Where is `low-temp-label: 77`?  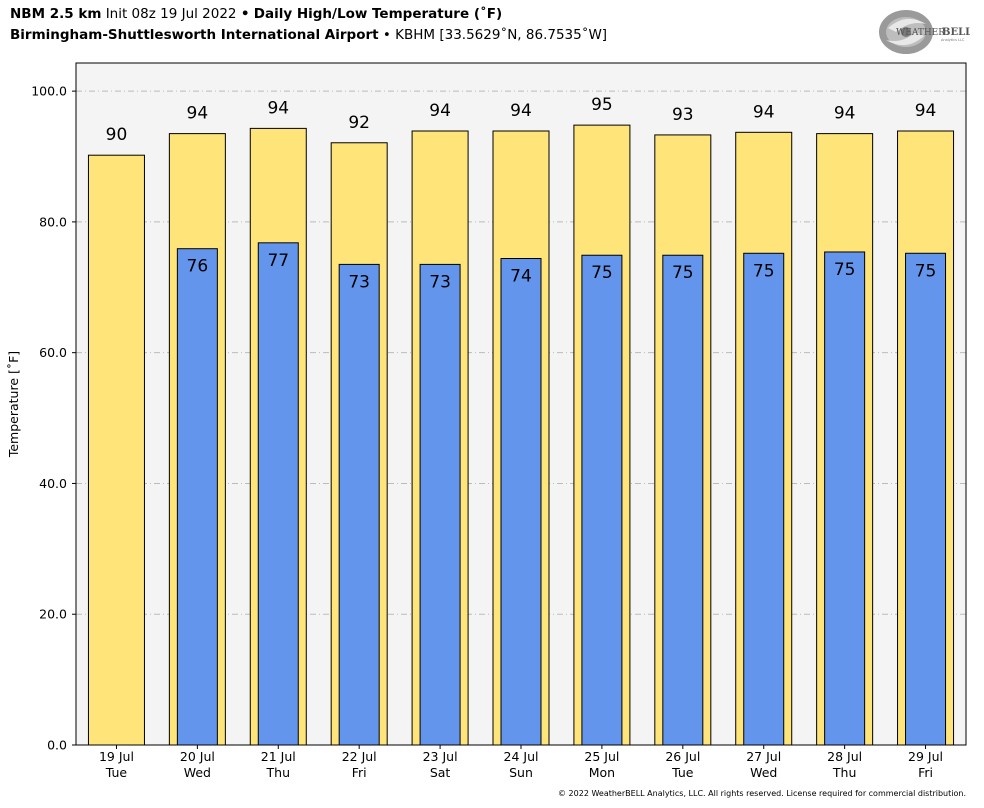 low-temp-label: 77 is located at coordinates (278, 261).